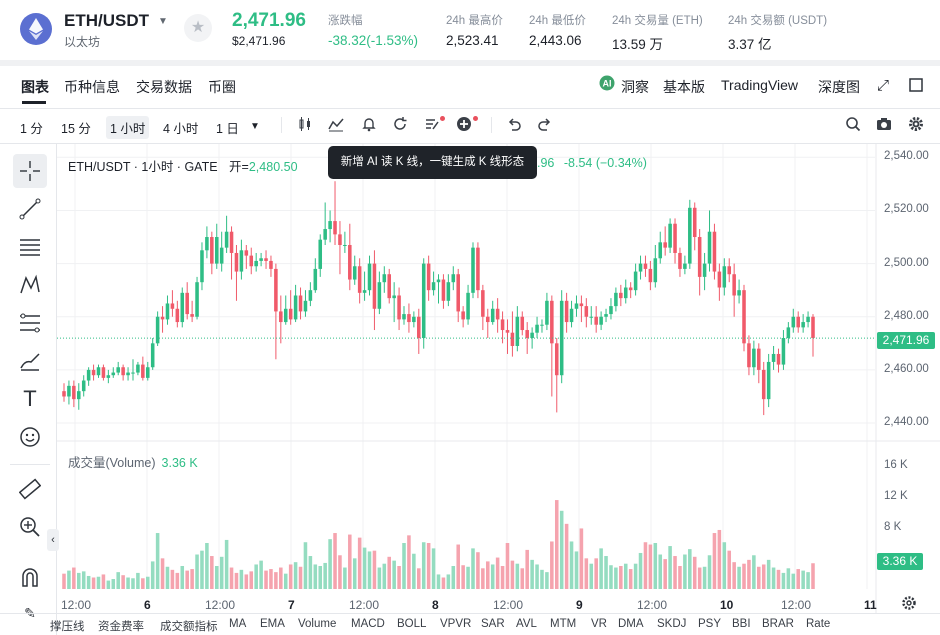 This screenshot has height=635, width=940. What do you see at coordinates (164, 87) in the screenshot?
I see `tab-trade-data: 交易数据` at bounding box center [164, 87].